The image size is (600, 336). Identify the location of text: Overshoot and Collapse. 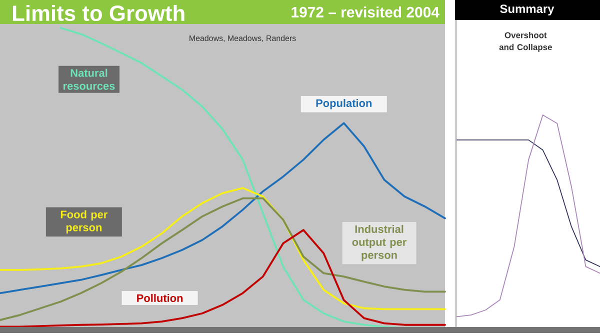
(525, 42).